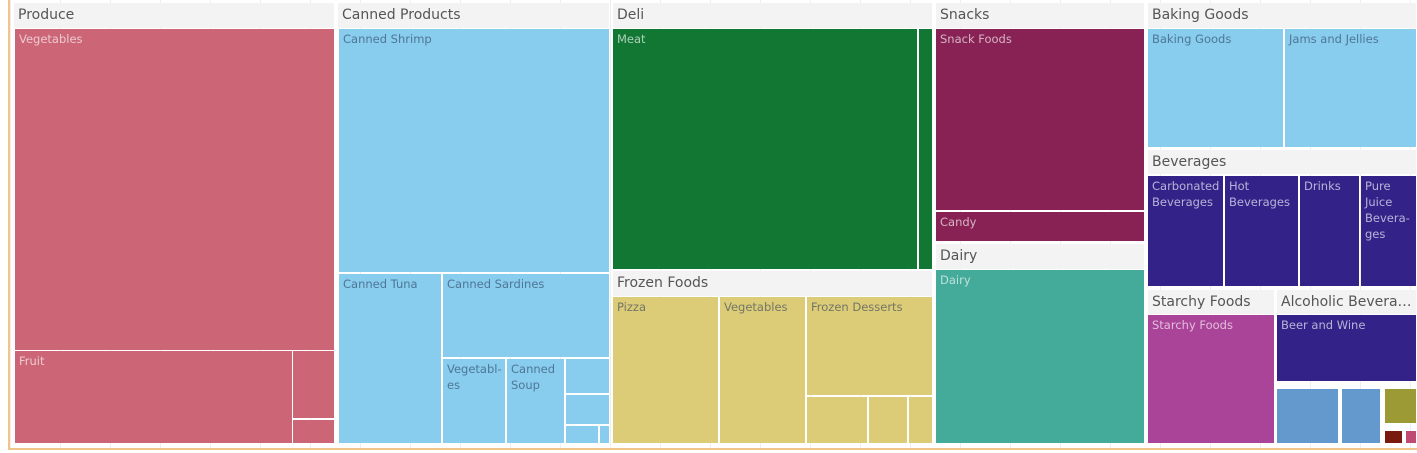  I want to click on treemap-tile: Fruit, so click(153, 397).